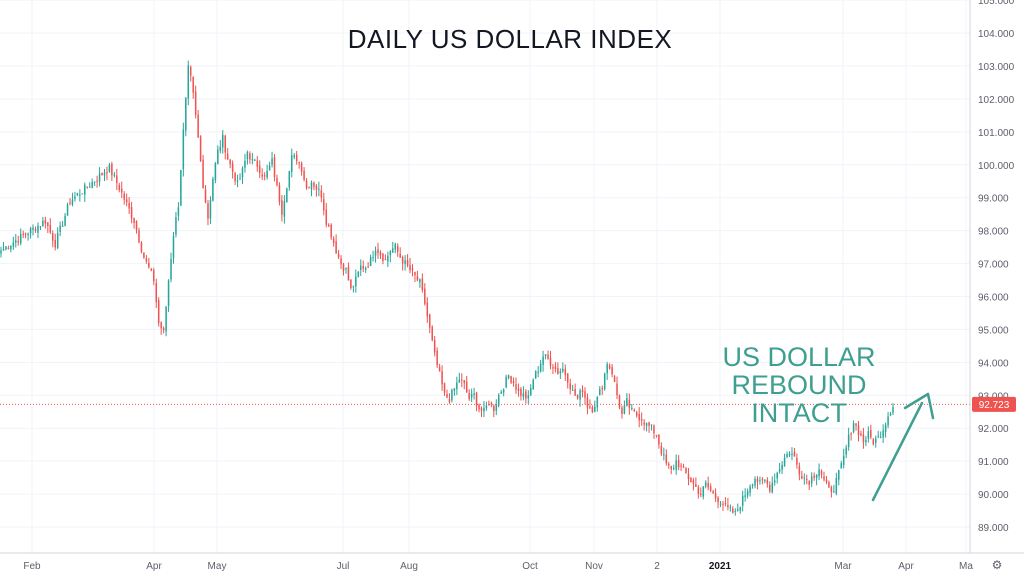  Describe the element at coordinates (843, 566) in the screenshot. I see `x-tick-label: Mar` at that location.